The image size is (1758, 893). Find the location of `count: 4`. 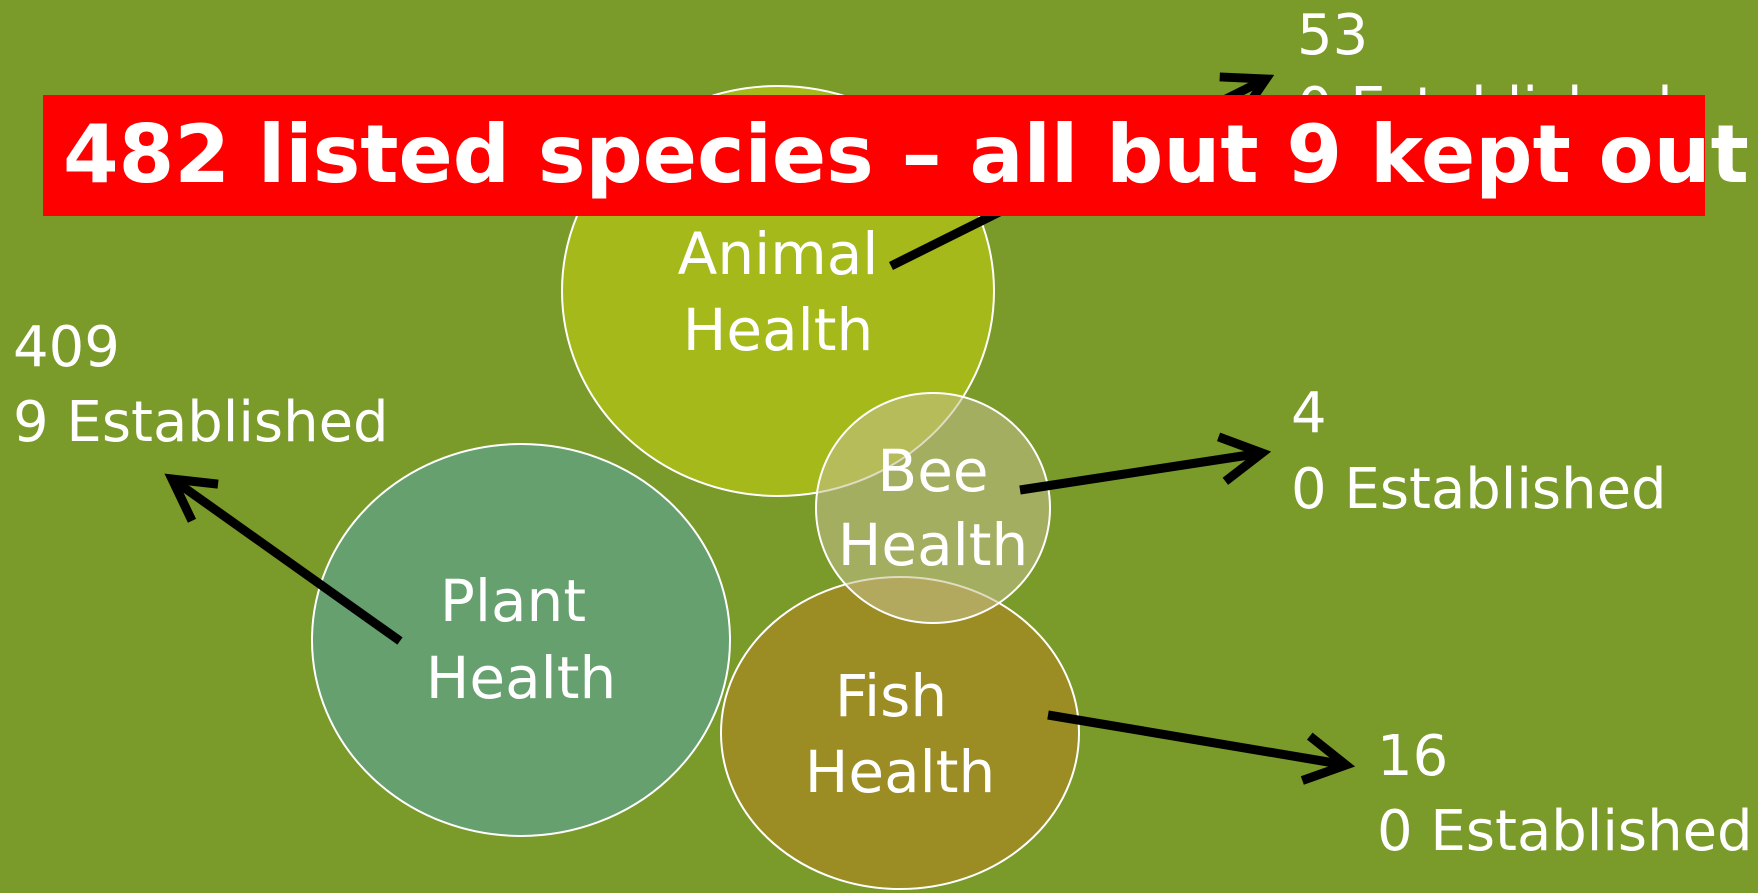

count: 4 is located at coordinates (1309, 413).